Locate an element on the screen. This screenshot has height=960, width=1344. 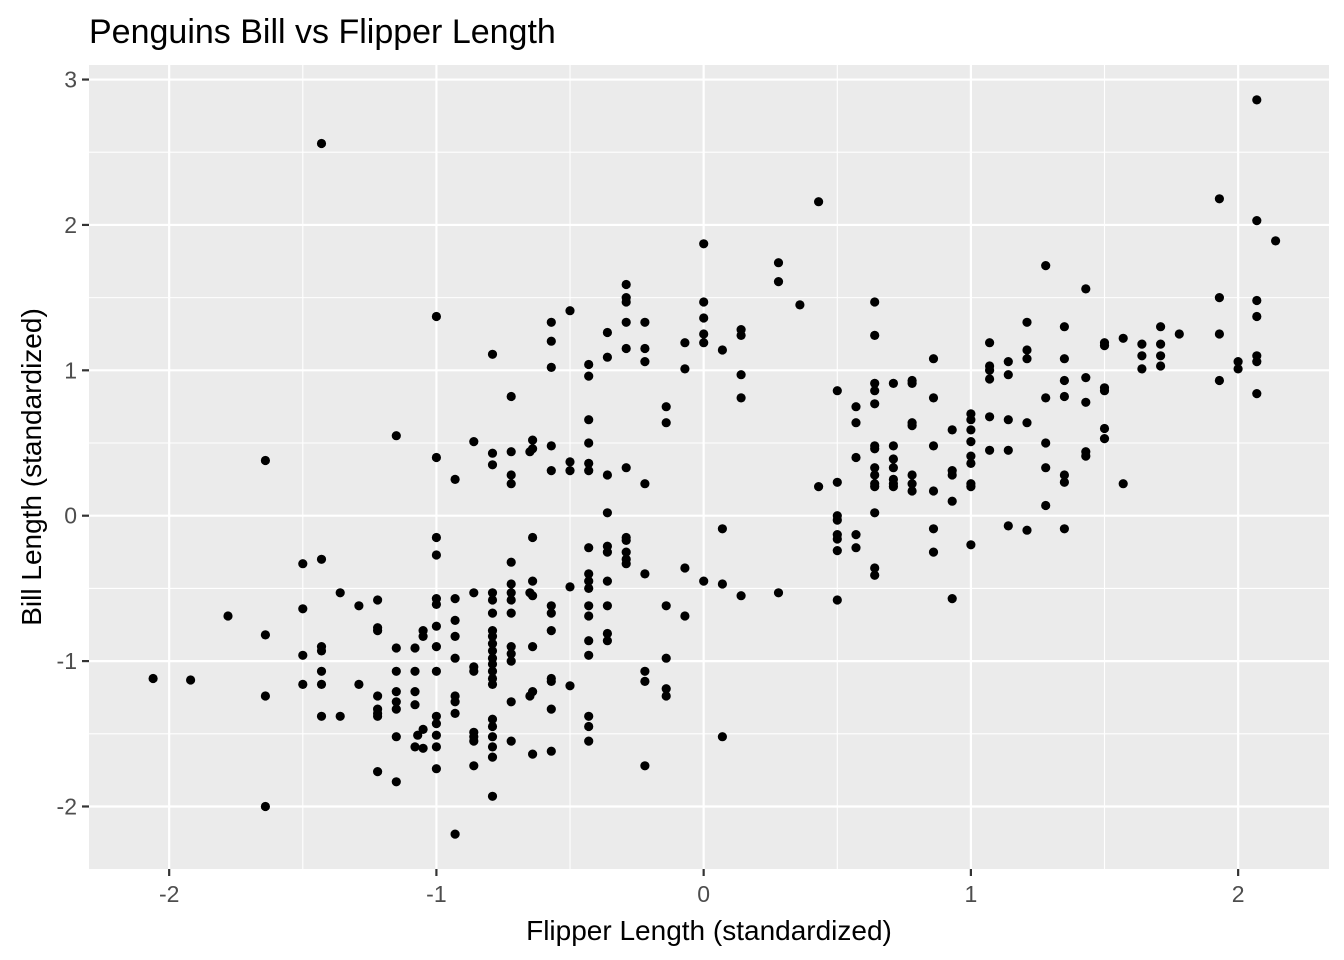
x-axis-ticks: -2 -1 0 1 2 is located at coordinates (702, 888).